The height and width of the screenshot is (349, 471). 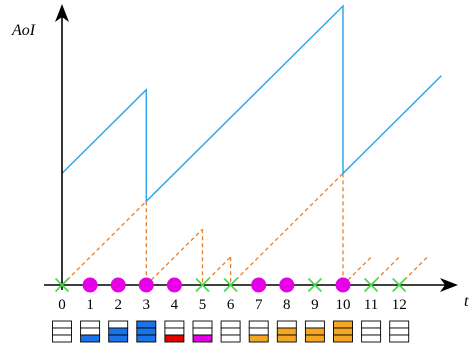 I want to click on x-tick-label-6: 6, so click(x=231, y=305).